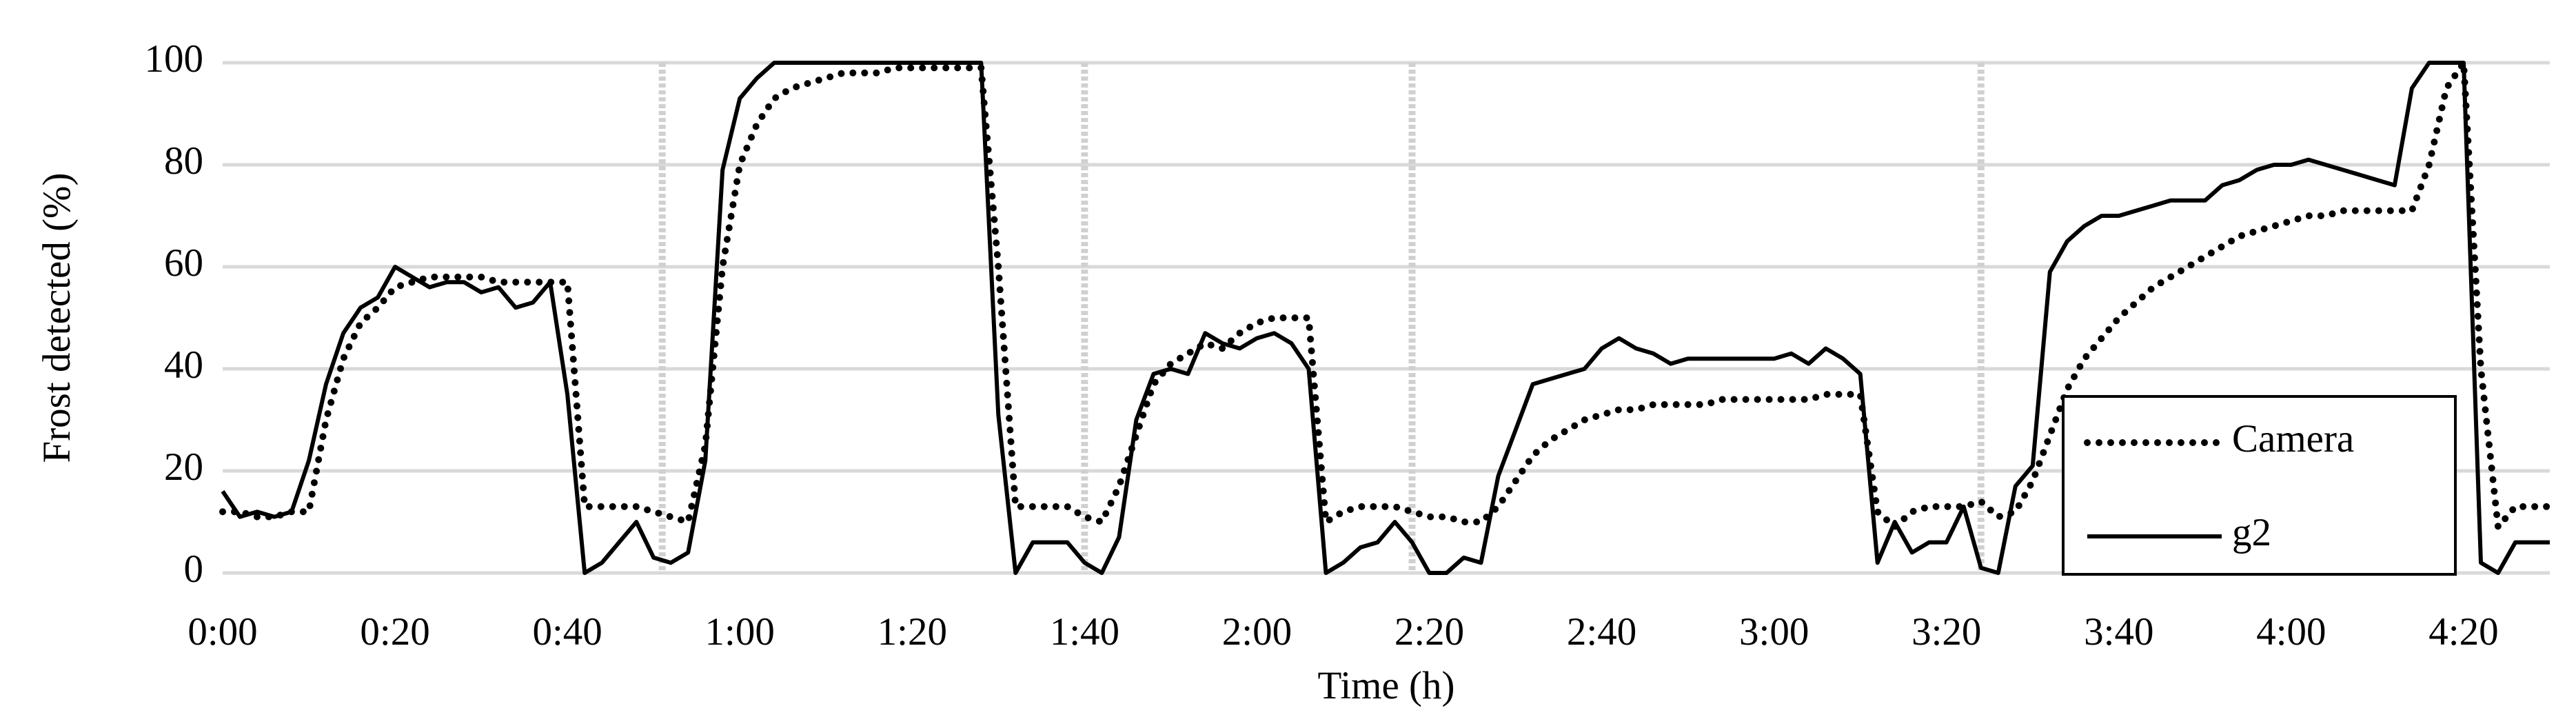 The height and width of the screenshot is (726, 2576). I want to click on y-tick-label: 40, so click(183, 365).